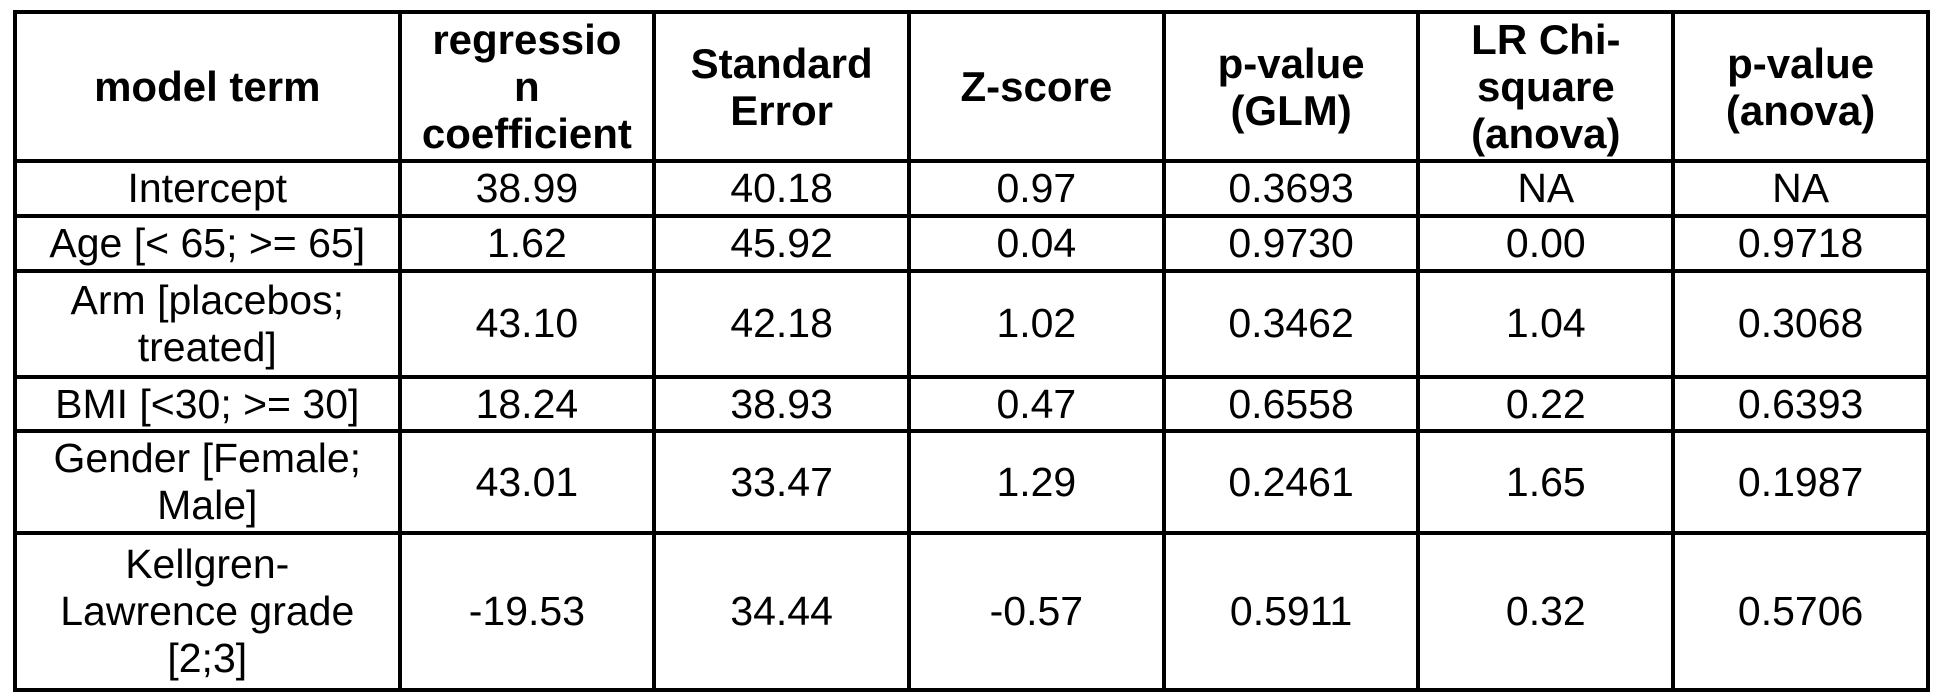 The image size is (1942, 692). Describe the element at coordinates (1291, 243) in the screenshot. I see `value-cell: 0.9730` at that location.